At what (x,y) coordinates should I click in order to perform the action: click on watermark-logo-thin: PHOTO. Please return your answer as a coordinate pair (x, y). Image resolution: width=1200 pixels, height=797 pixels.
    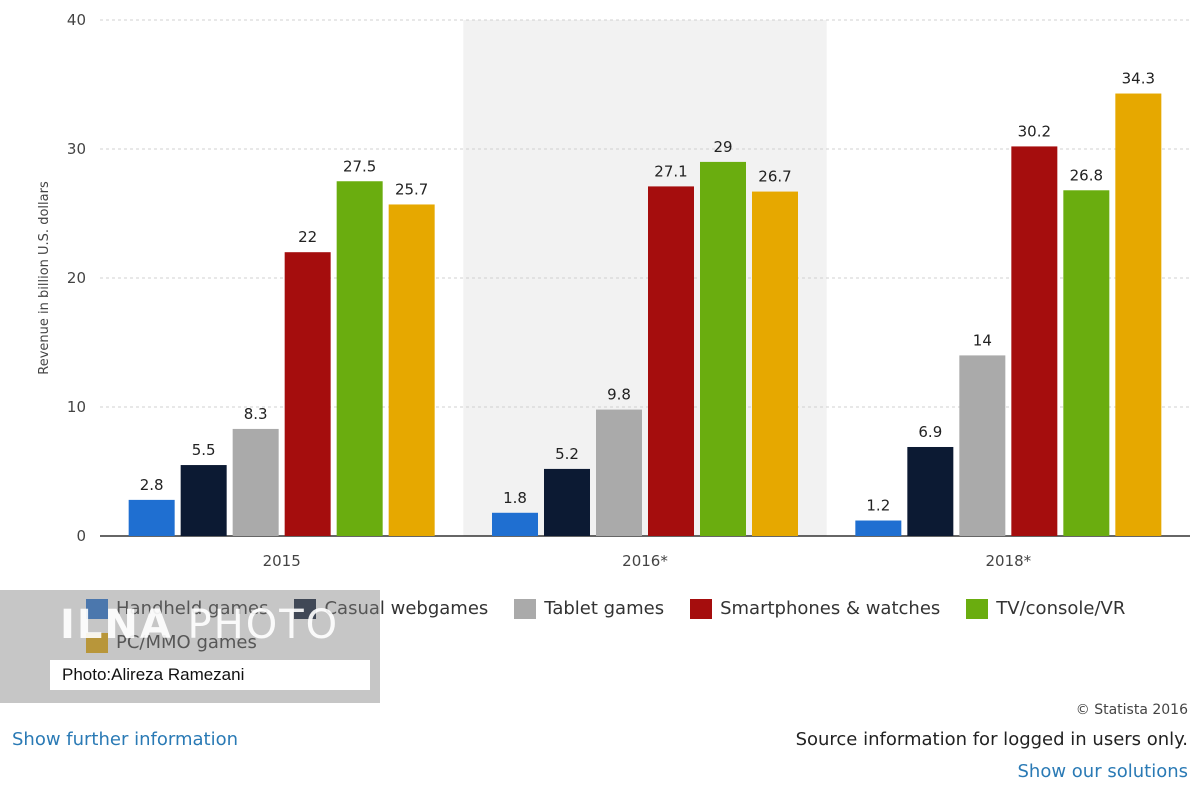
    Looking at the image, I should click on (256, 625).